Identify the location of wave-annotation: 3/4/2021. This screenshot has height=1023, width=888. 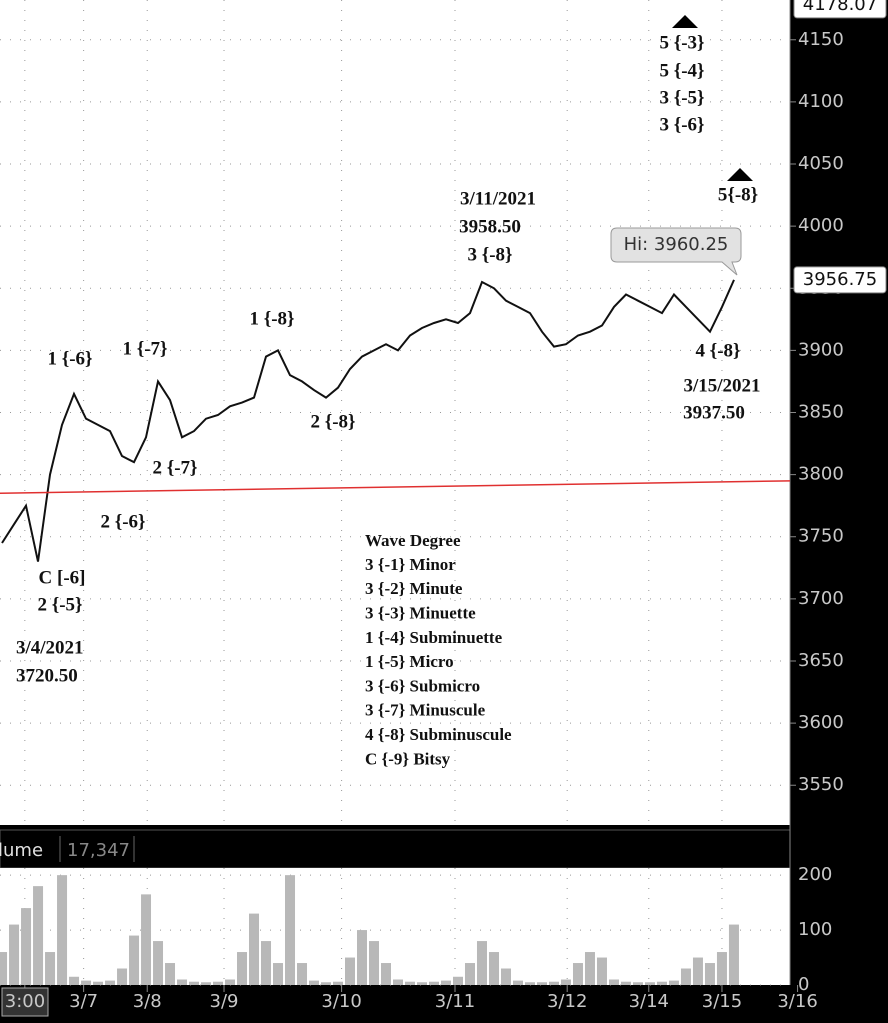
(50, 647).